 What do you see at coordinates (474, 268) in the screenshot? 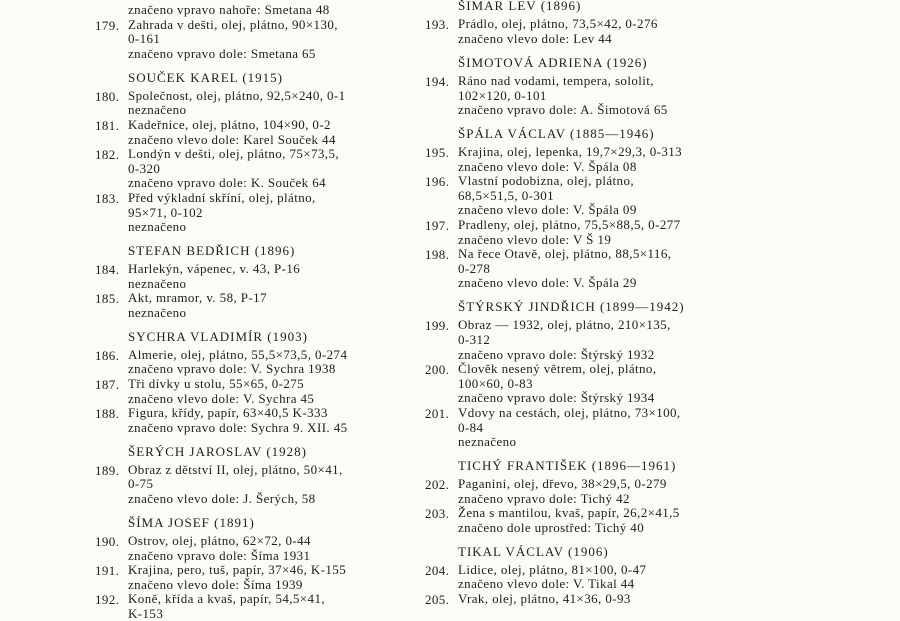
I see `entry-line: 0-278` at bounding box center [474, 268].